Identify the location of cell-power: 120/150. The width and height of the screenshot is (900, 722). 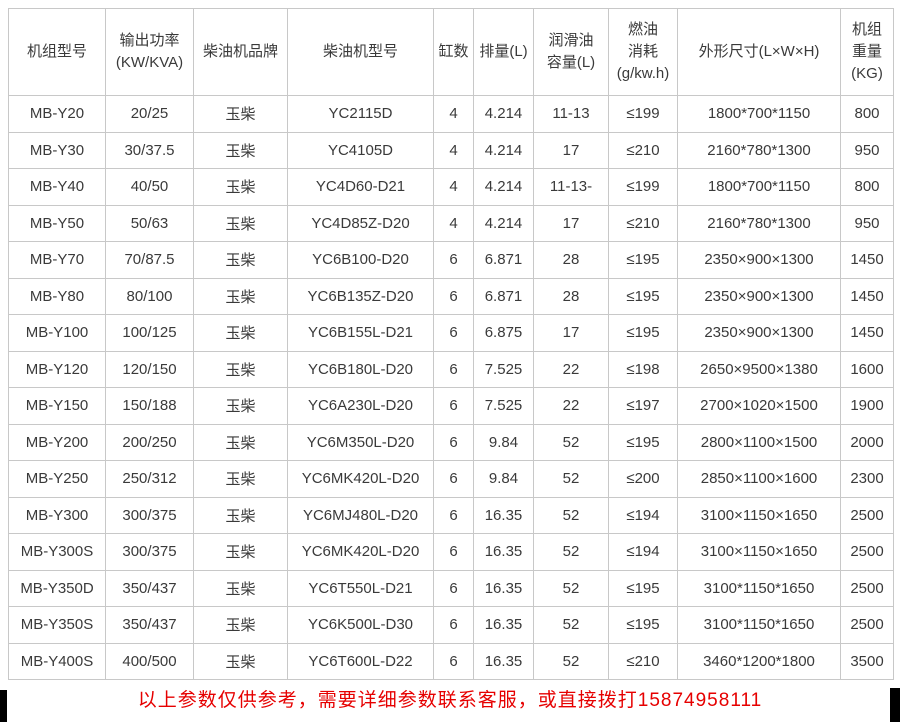
(149, 369).